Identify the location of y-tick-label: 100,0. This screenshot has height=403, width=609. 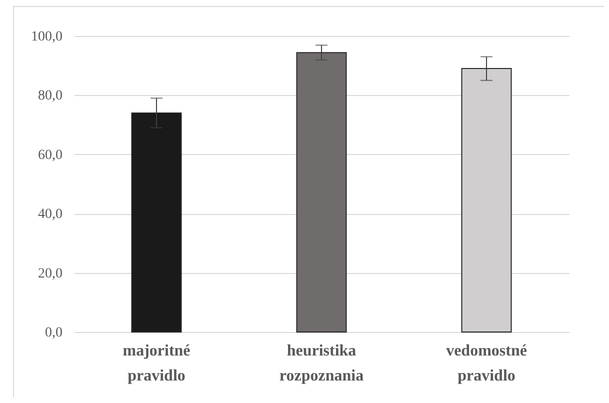
(46, 37).